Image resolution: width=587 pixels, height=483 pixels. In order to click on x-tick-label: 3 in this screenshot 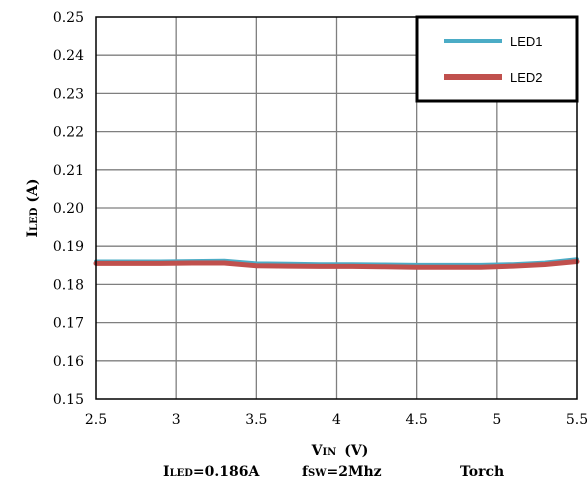, I will do `click(176, 420)`.